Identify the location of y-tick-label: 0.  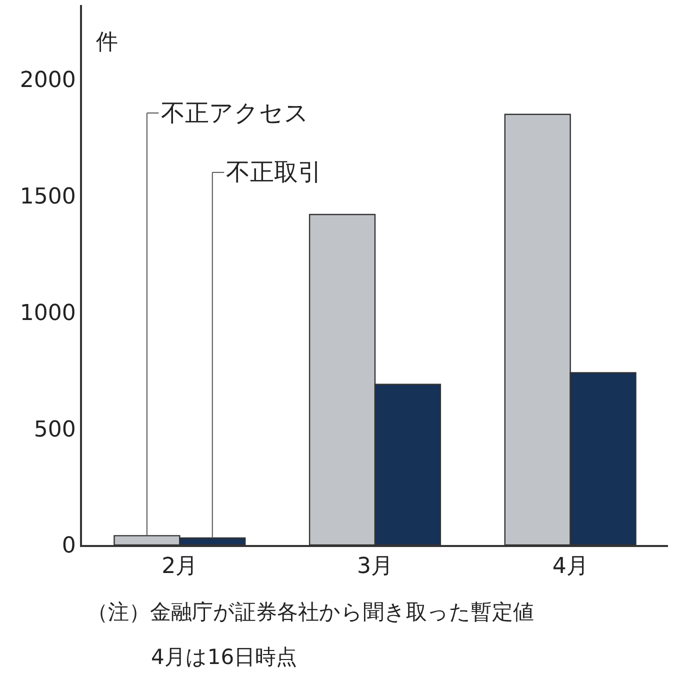
(69, 546).